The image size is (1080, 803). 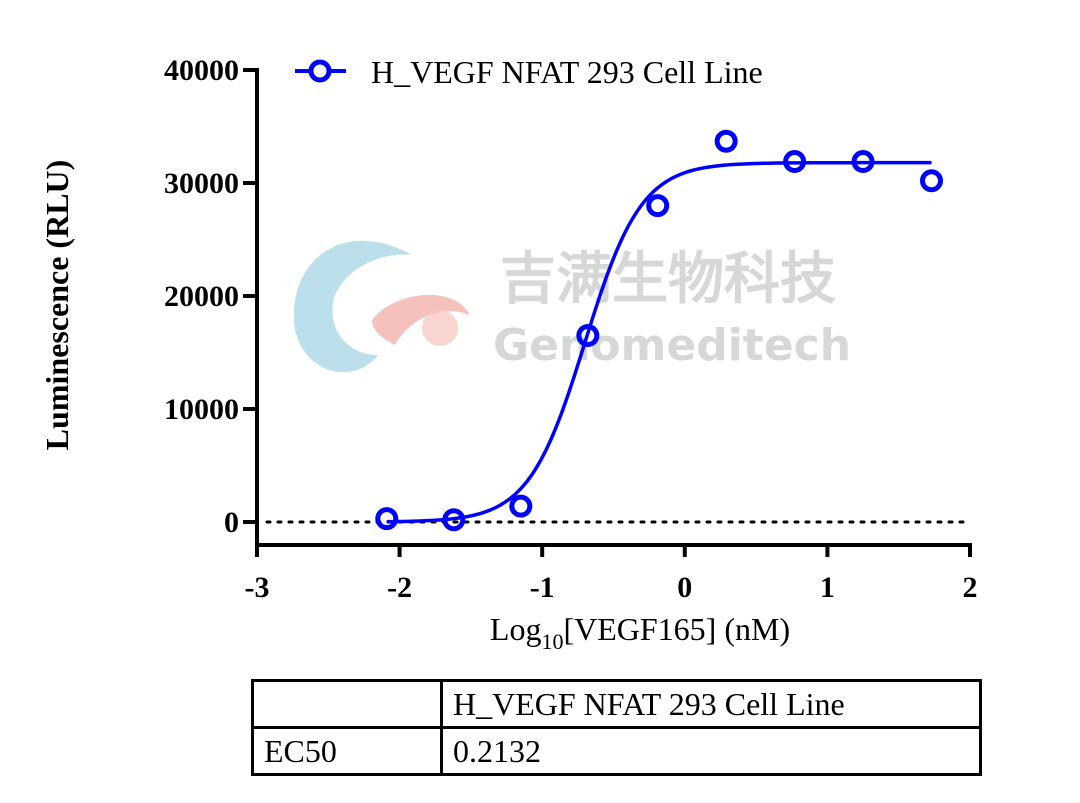 What do you see at coordinates (711, 704) in the screenshot?
I see `table-header-cell: H_VEGF NFAT 293 Cell Line` at bounding box center [711, 704].